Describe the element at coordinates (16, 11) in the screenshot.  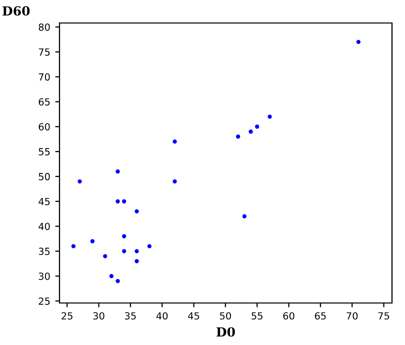
I see `y-axis-title: D60` at that location.